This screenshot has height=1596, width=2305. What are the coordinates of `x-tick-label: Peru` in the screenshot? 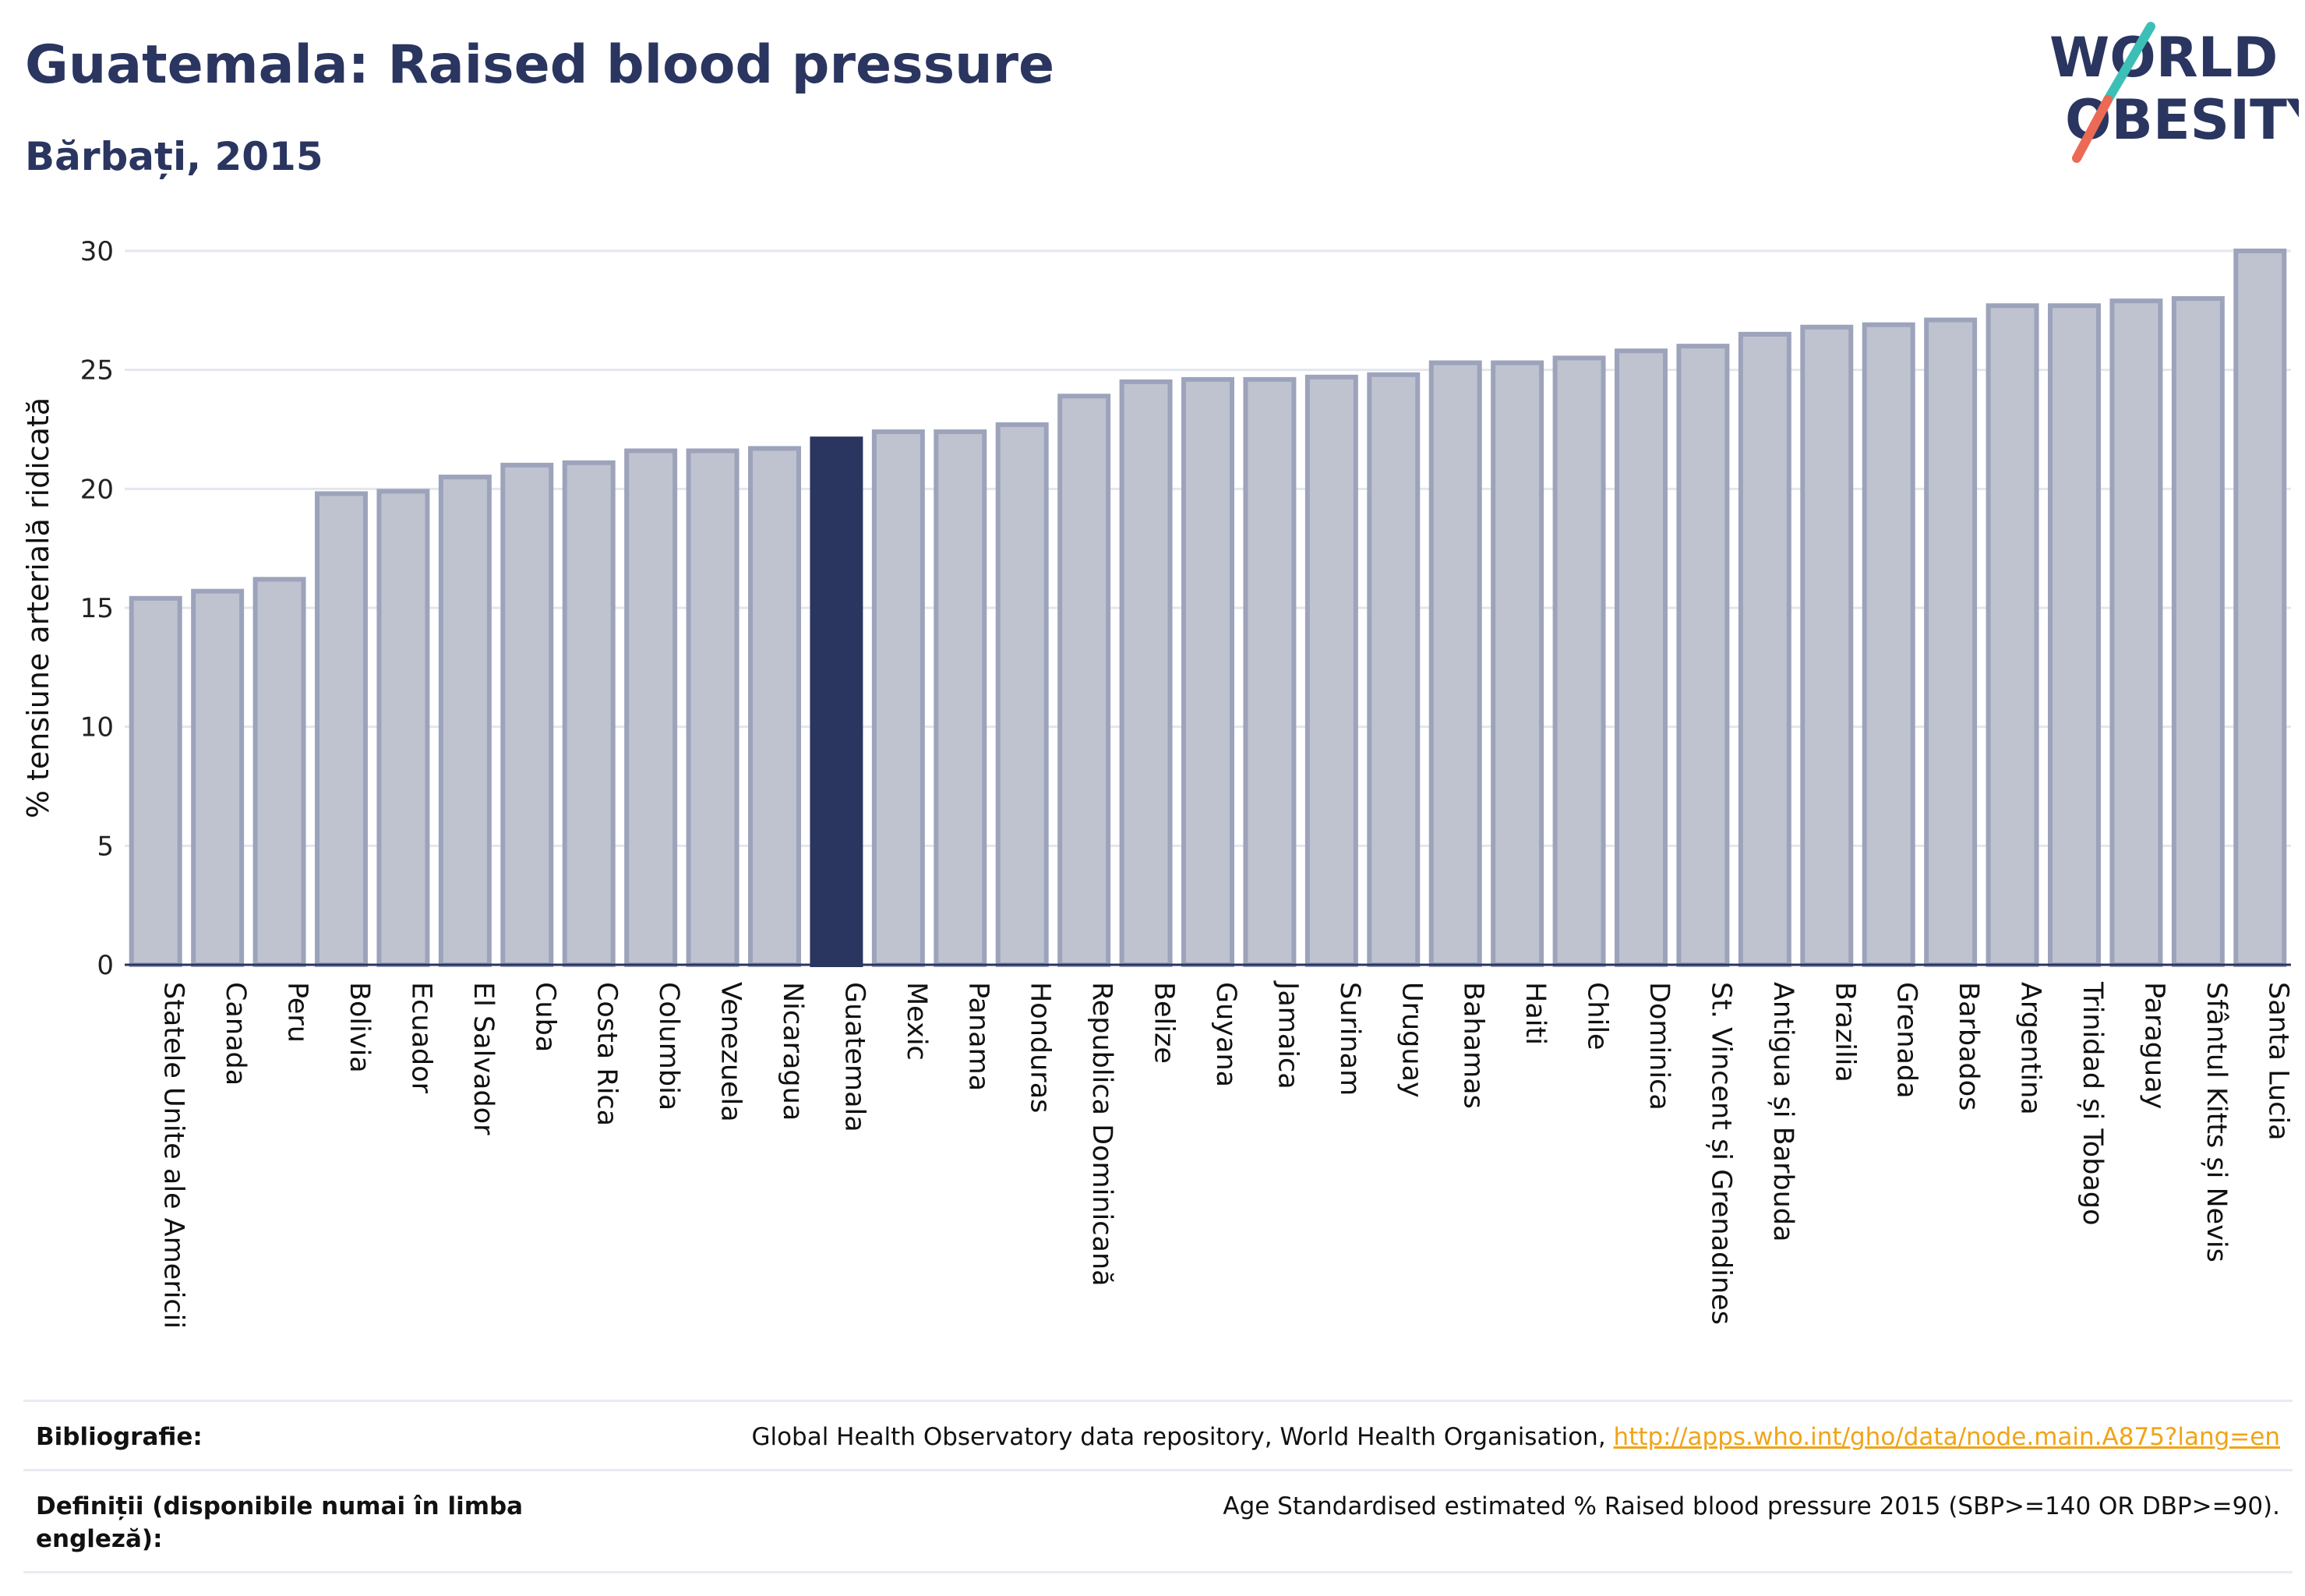 It's located at (297, 1012).